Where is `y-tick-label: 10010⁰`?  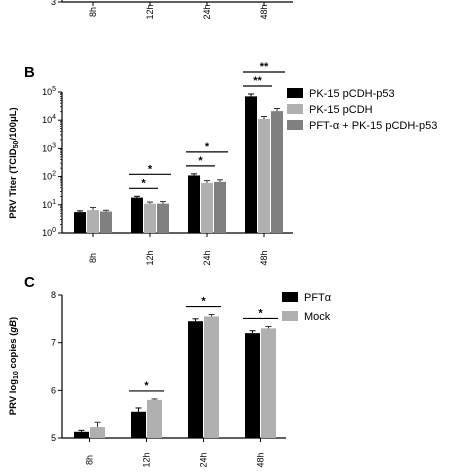
y-tick-label: 10010⁰ is located at coordinates (49, 232).